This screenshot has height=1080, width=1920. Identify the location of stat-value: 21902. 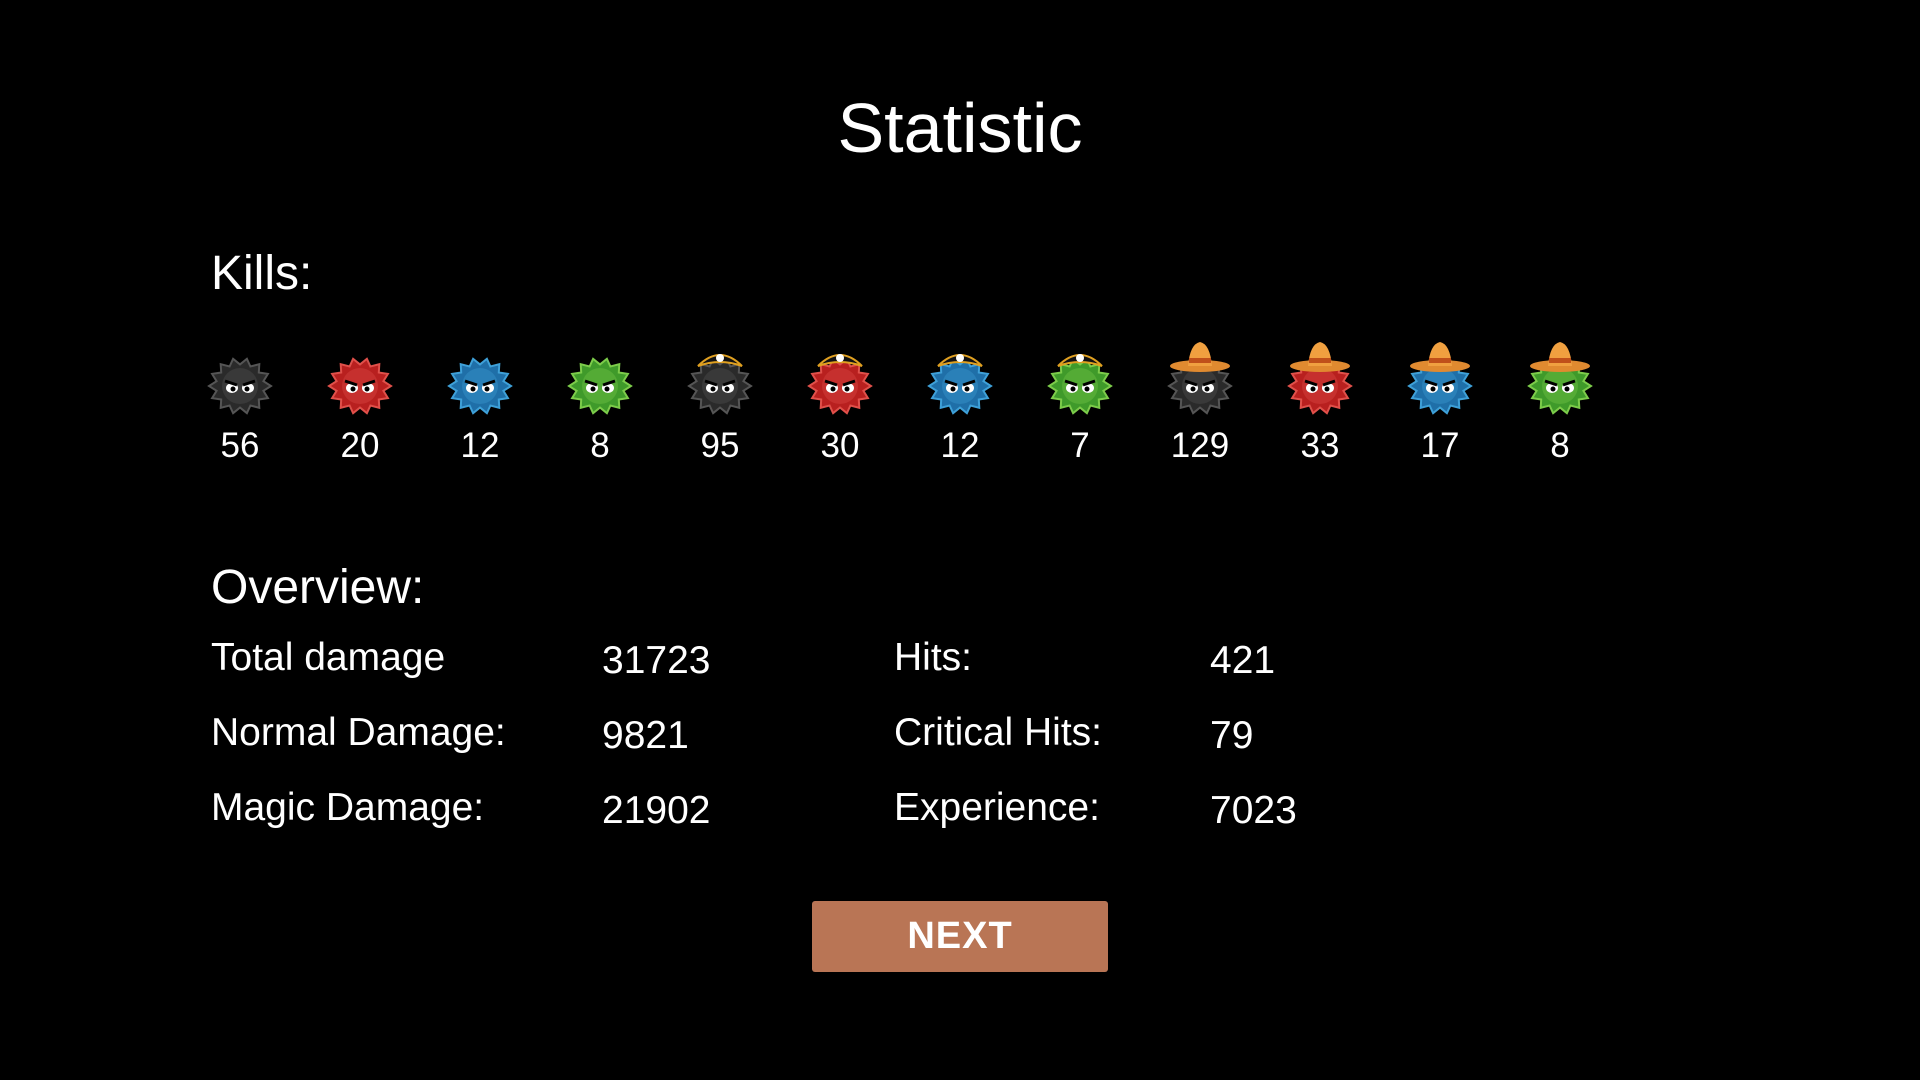
(656, 810).